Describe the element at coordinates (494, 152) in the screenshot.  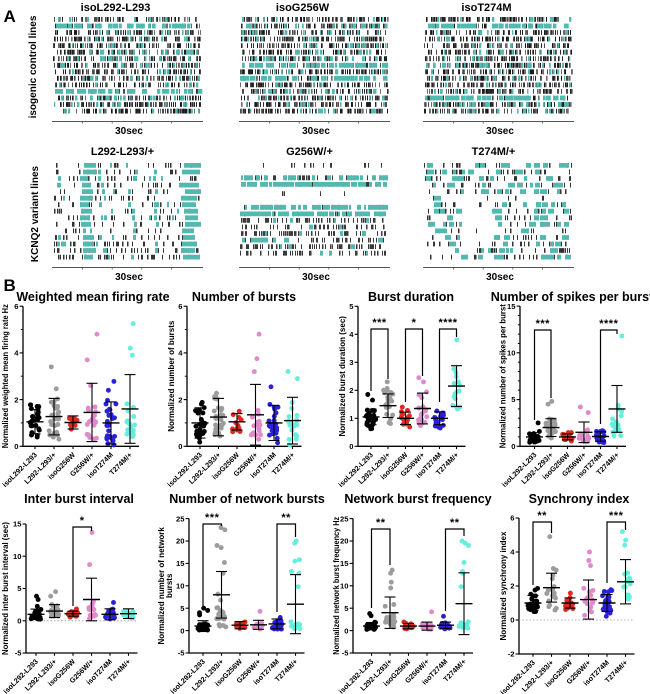
I see `svg-text: T274M/+` at that location.